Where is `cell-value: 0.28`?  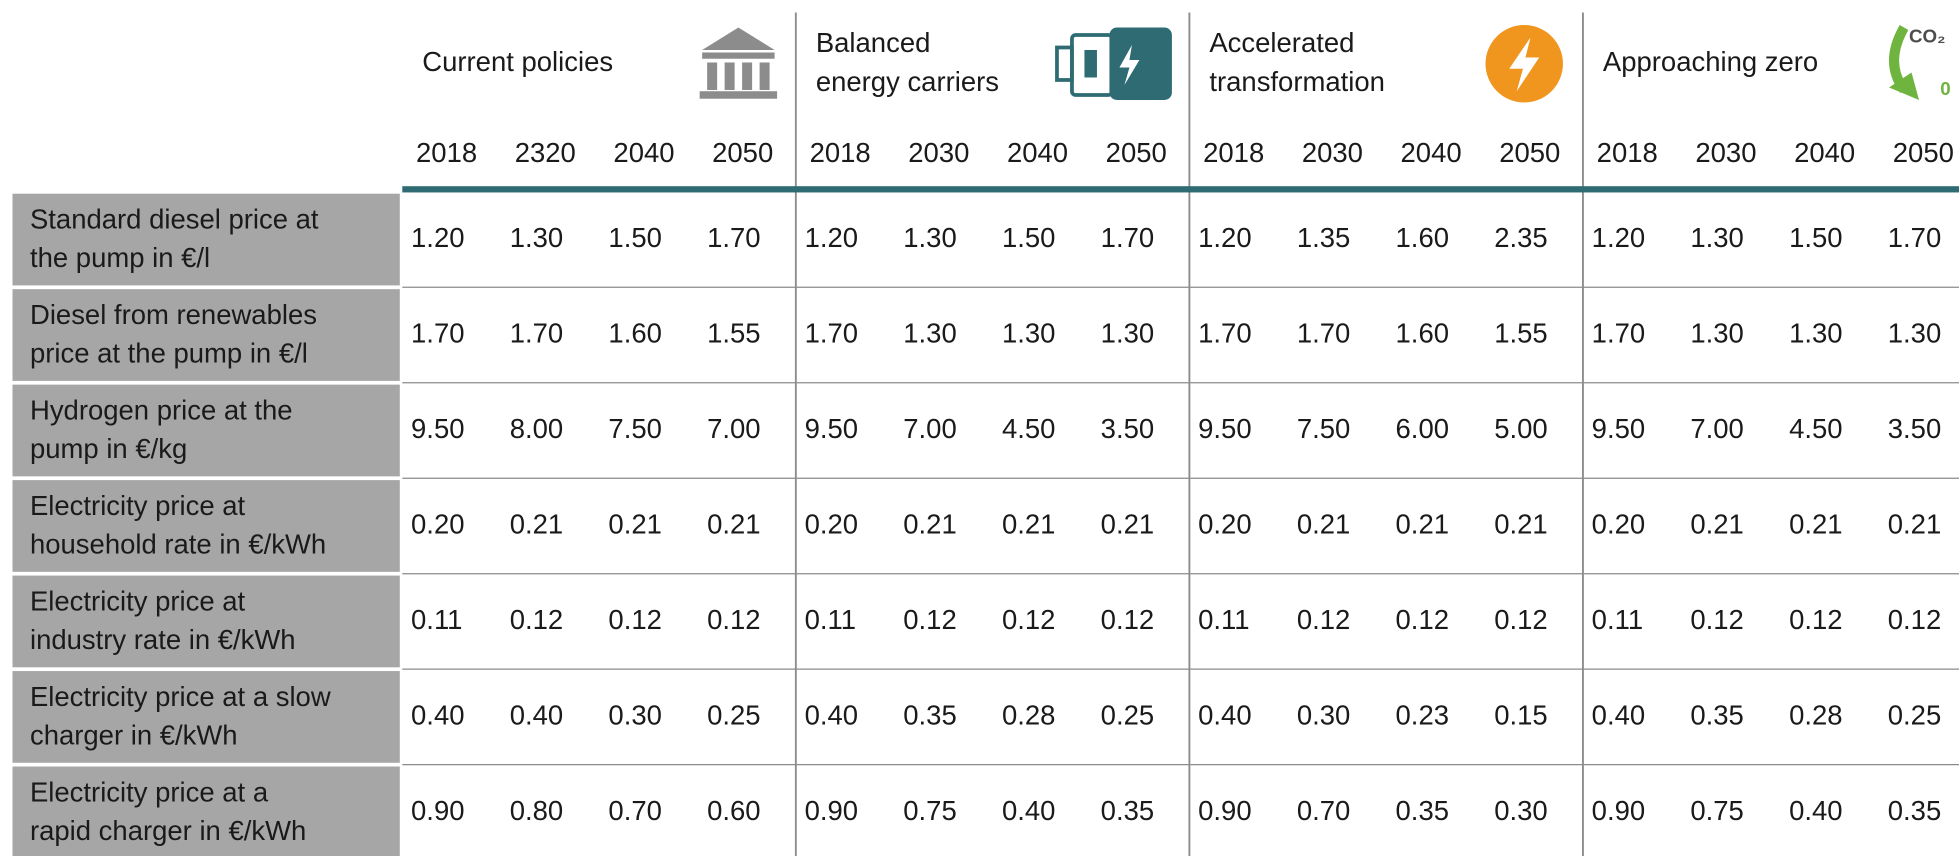
cell-value: 0.28 is located at coordinates (1028, 715).